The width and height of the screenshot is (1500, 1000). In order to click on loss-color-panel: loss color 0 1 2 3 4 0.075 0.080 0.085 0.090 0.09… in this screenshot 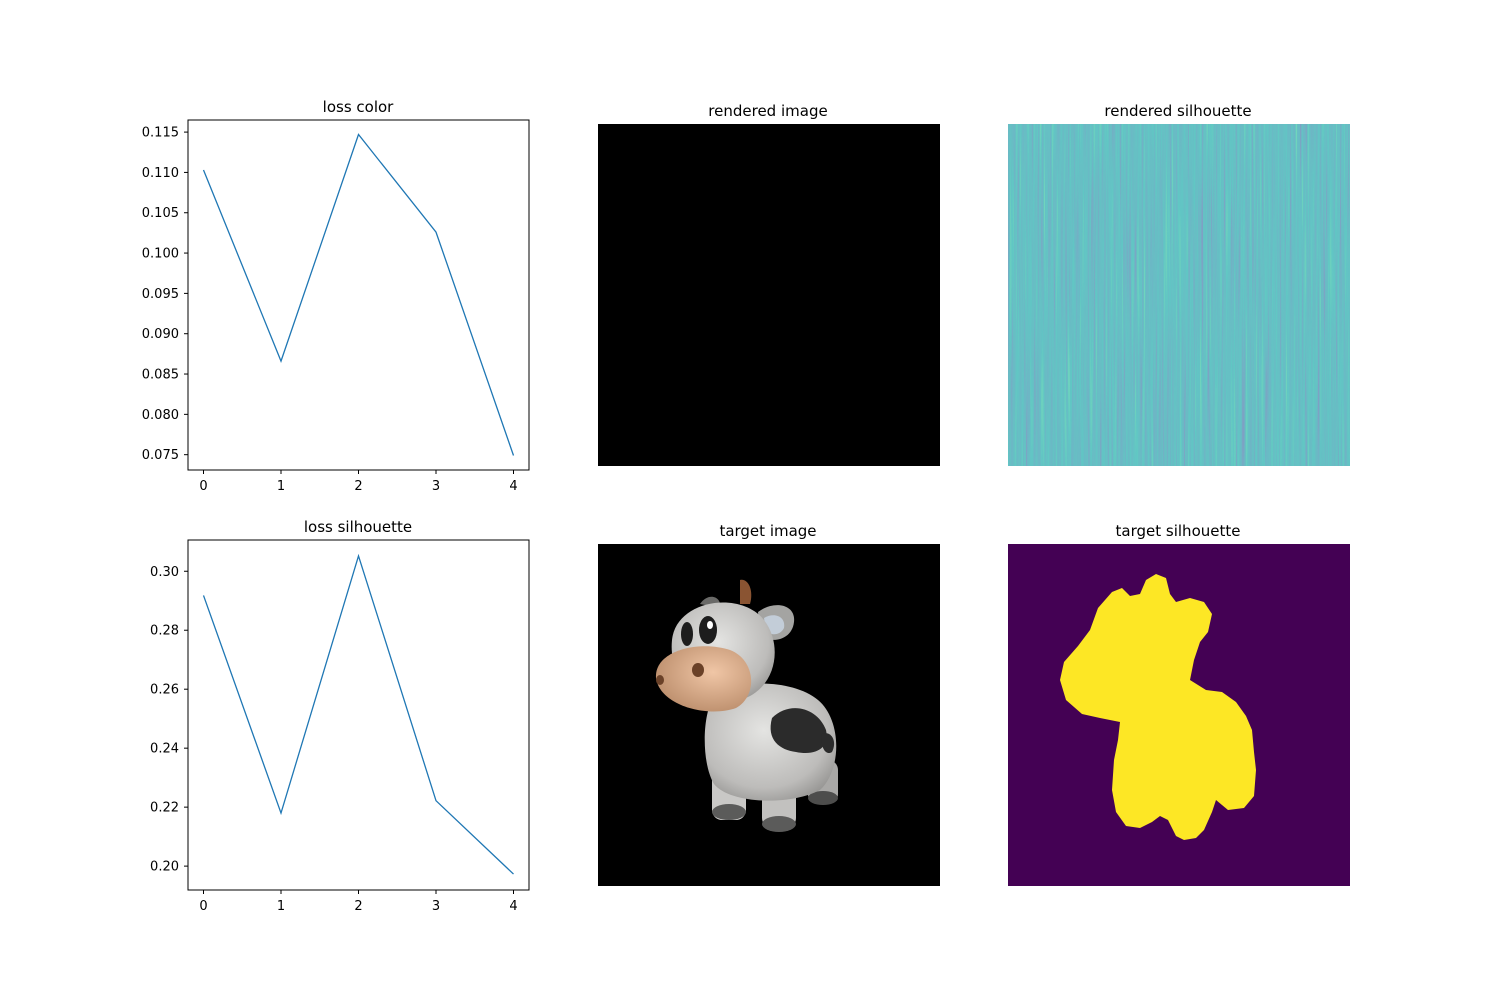, I will do `click(336, 296)`.